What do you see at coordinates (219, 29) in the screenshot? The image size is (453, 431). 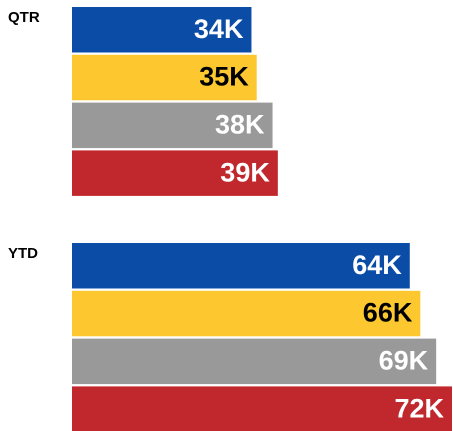 I see `value-label: 34K` at bounding box center [219, 29].